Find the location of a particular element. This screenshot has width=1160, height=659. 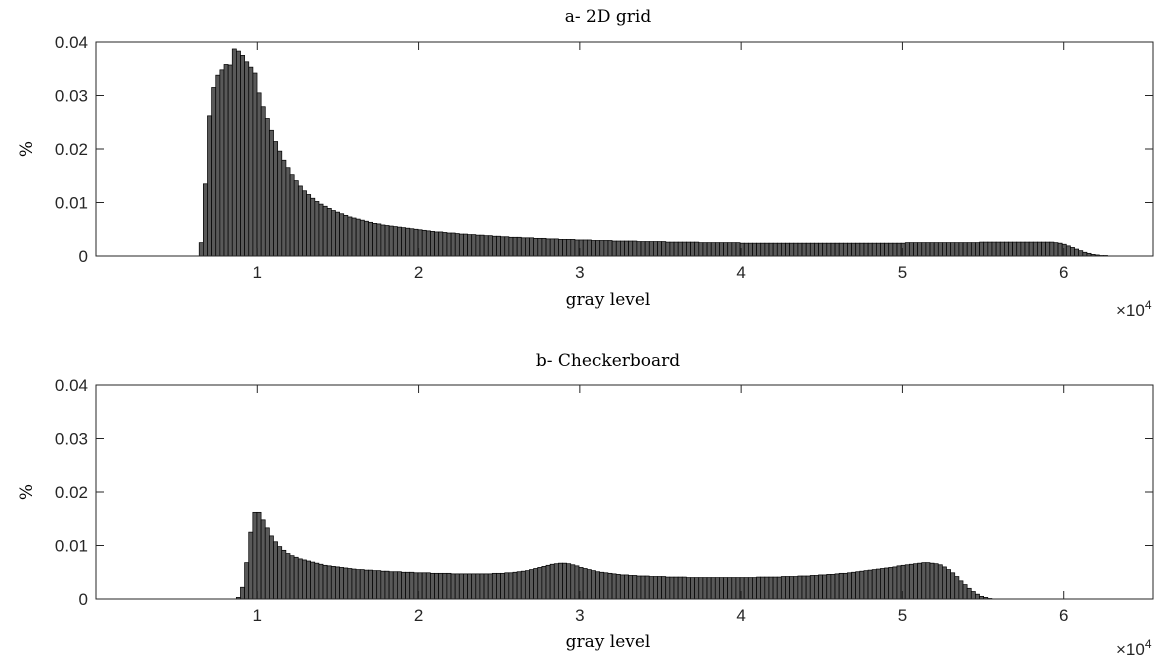

y-tick-label: 0.04 is located at coordinates (71, 42).